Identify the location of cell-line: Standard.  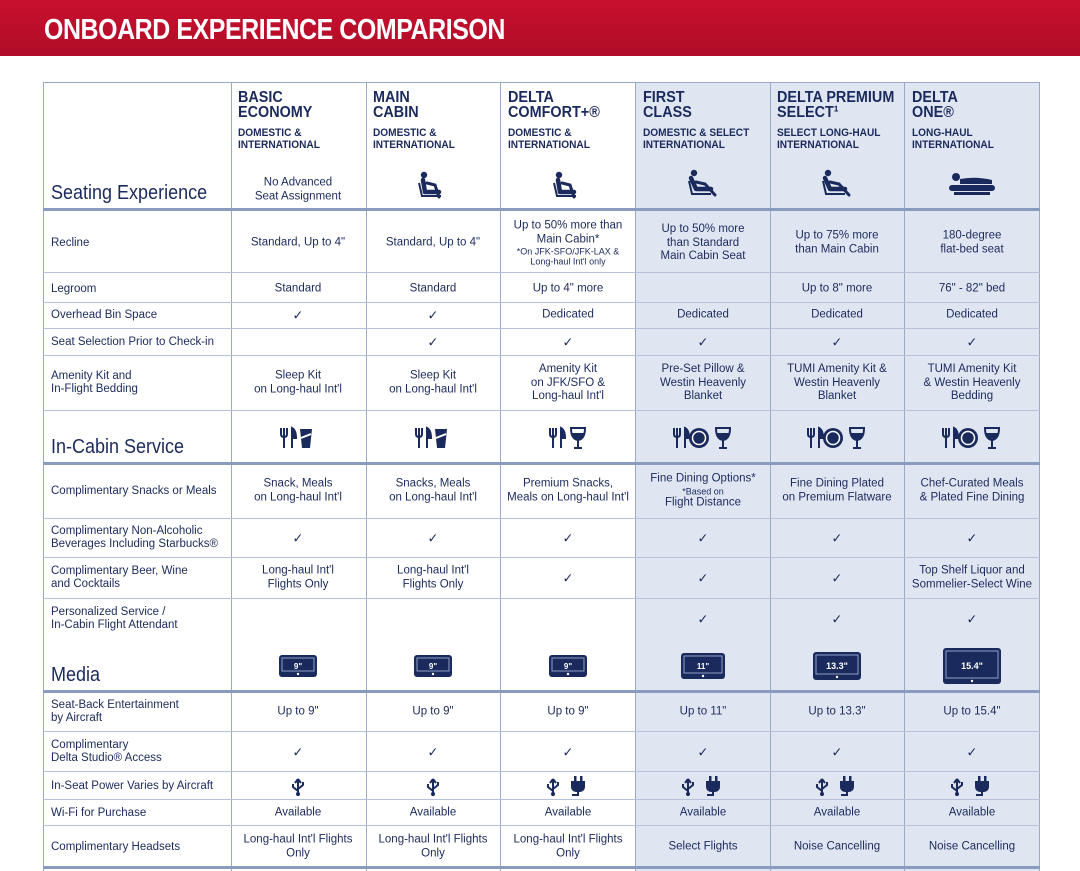
(433, 288).